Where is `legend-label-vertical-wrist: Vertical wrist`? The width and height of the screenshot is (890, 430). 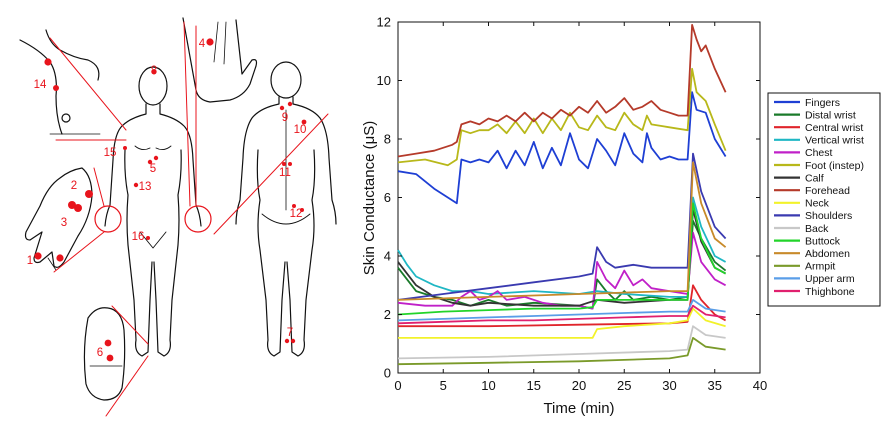 legend-label-vertical-wrist: Vertical wrist is located at coordinates (834, 141).